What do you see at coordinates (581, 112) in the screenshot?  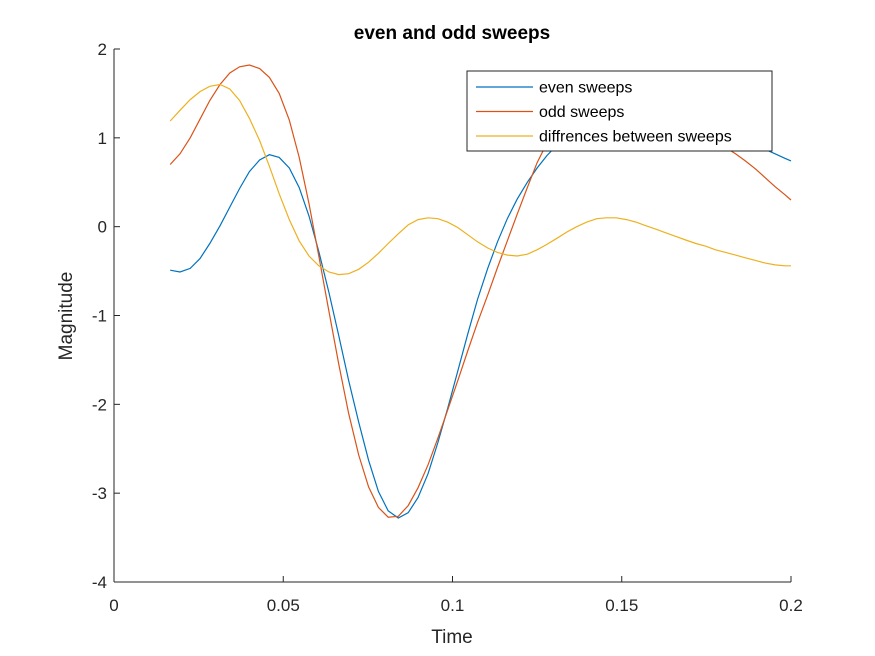 I see `legend-entry-label: odd sweeps` at bounding box center [581, 112].